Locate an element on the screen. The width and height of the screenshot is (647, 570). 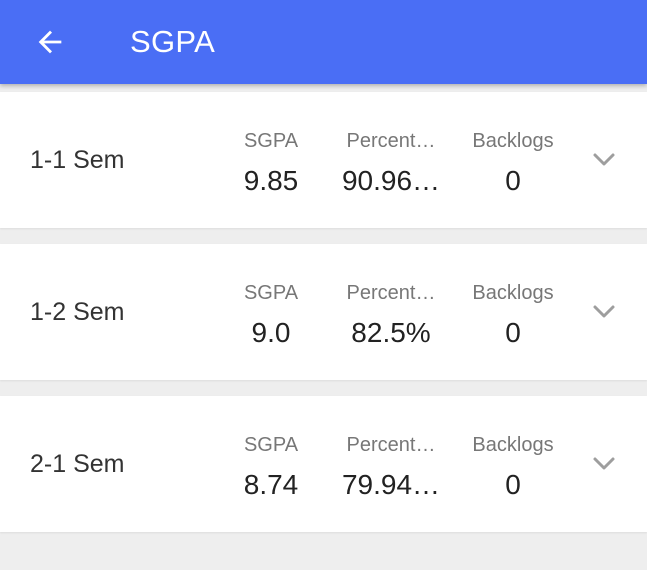
sgpa-value: 9.85 is located at coordinates (271, 180).